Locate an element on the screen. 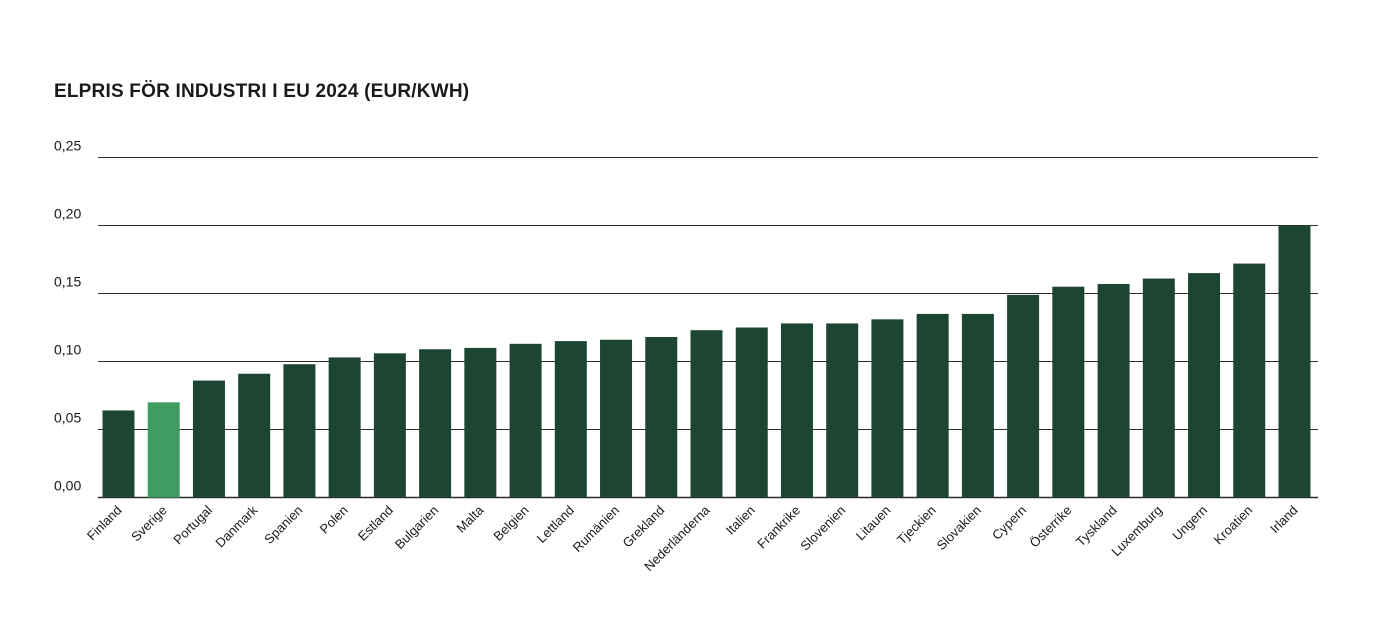 Image resolution: width=1400 pixels, height=622 pixels. x-tick-label: Ungern is located at coordinates (1189, 523).